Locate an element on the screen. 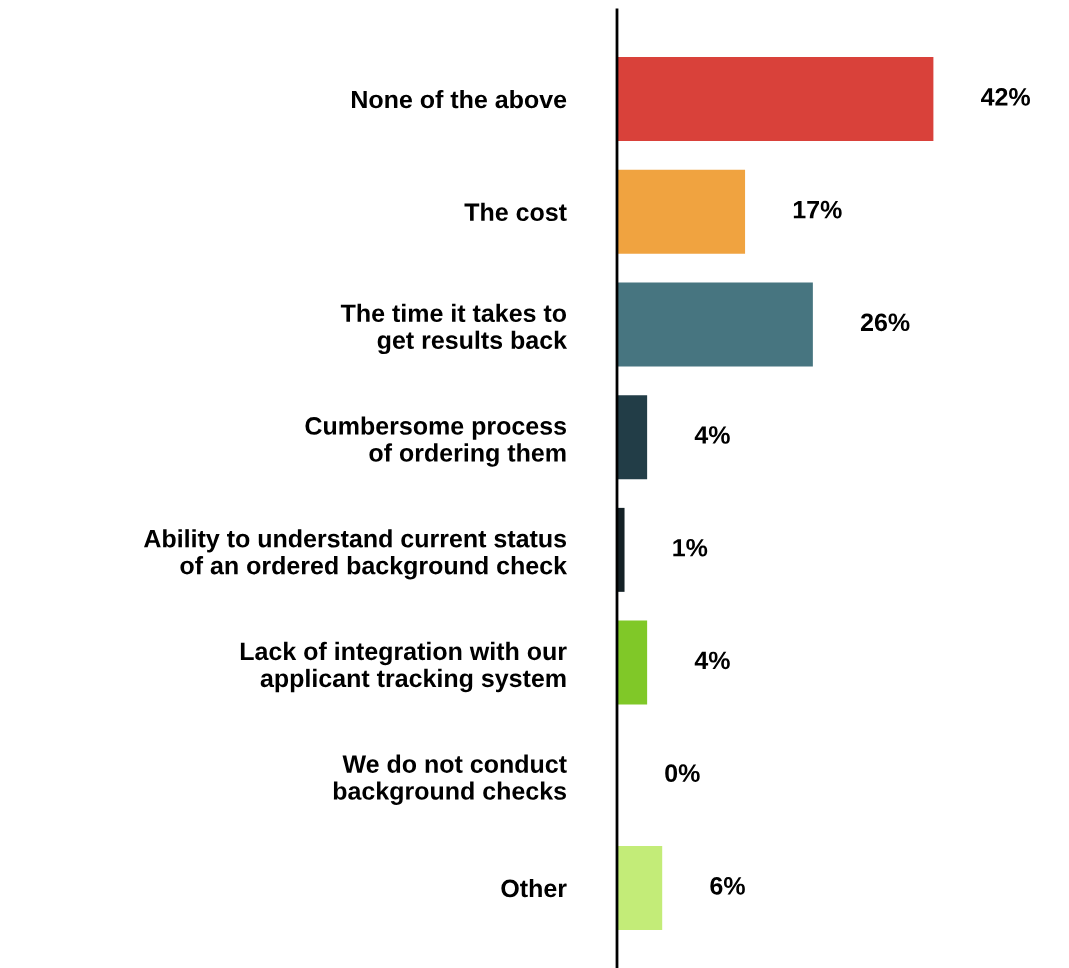 This screenshot has height=968, width=1069. data-label: 17% is located at coordinates (817, 209).